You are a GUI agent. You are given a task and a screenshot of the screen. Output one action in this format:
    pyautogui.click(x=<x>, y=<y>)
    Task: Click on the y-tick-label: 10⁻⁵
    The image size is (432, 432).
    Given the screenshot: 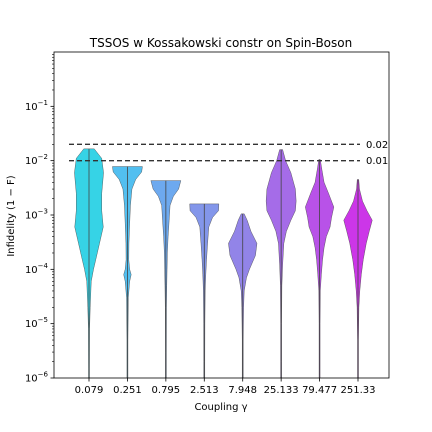 What is the action you would take?
    pyautogui.click(x=36, y=323)
    